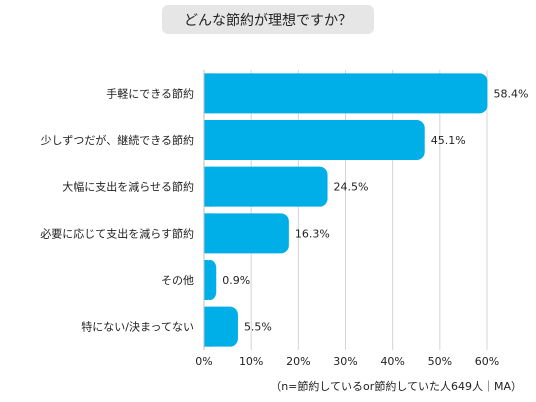  I want to click on x-tick-label: 20%, so click(298, 361).